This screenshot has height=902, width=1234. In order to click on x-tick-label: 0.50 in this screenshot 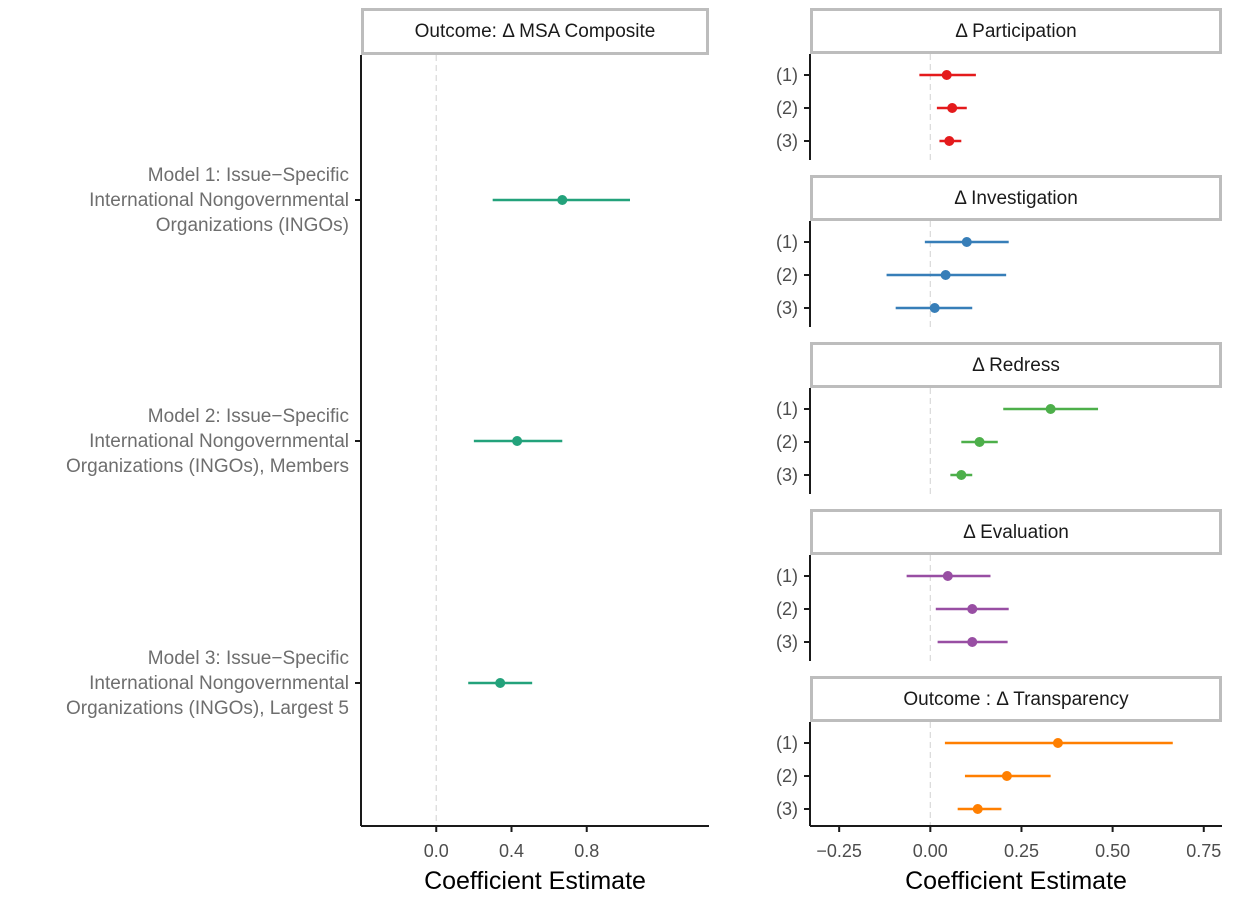, I will do `click(1112, 851)`.